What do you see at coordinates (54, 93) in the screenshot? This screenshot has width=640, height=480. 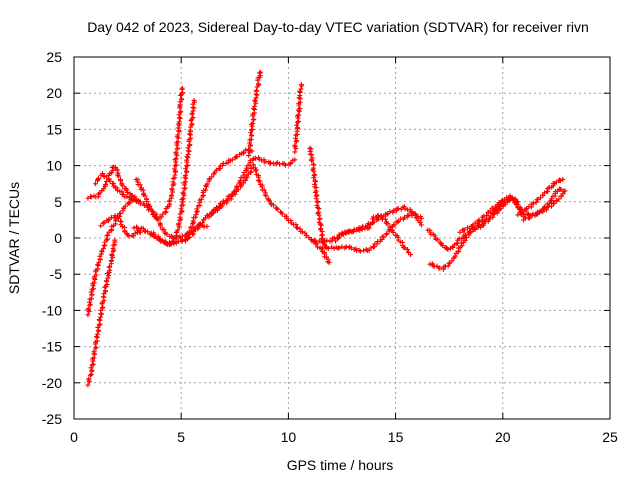 I see `y-tick-label: 20` at bounding box center [54, 93].